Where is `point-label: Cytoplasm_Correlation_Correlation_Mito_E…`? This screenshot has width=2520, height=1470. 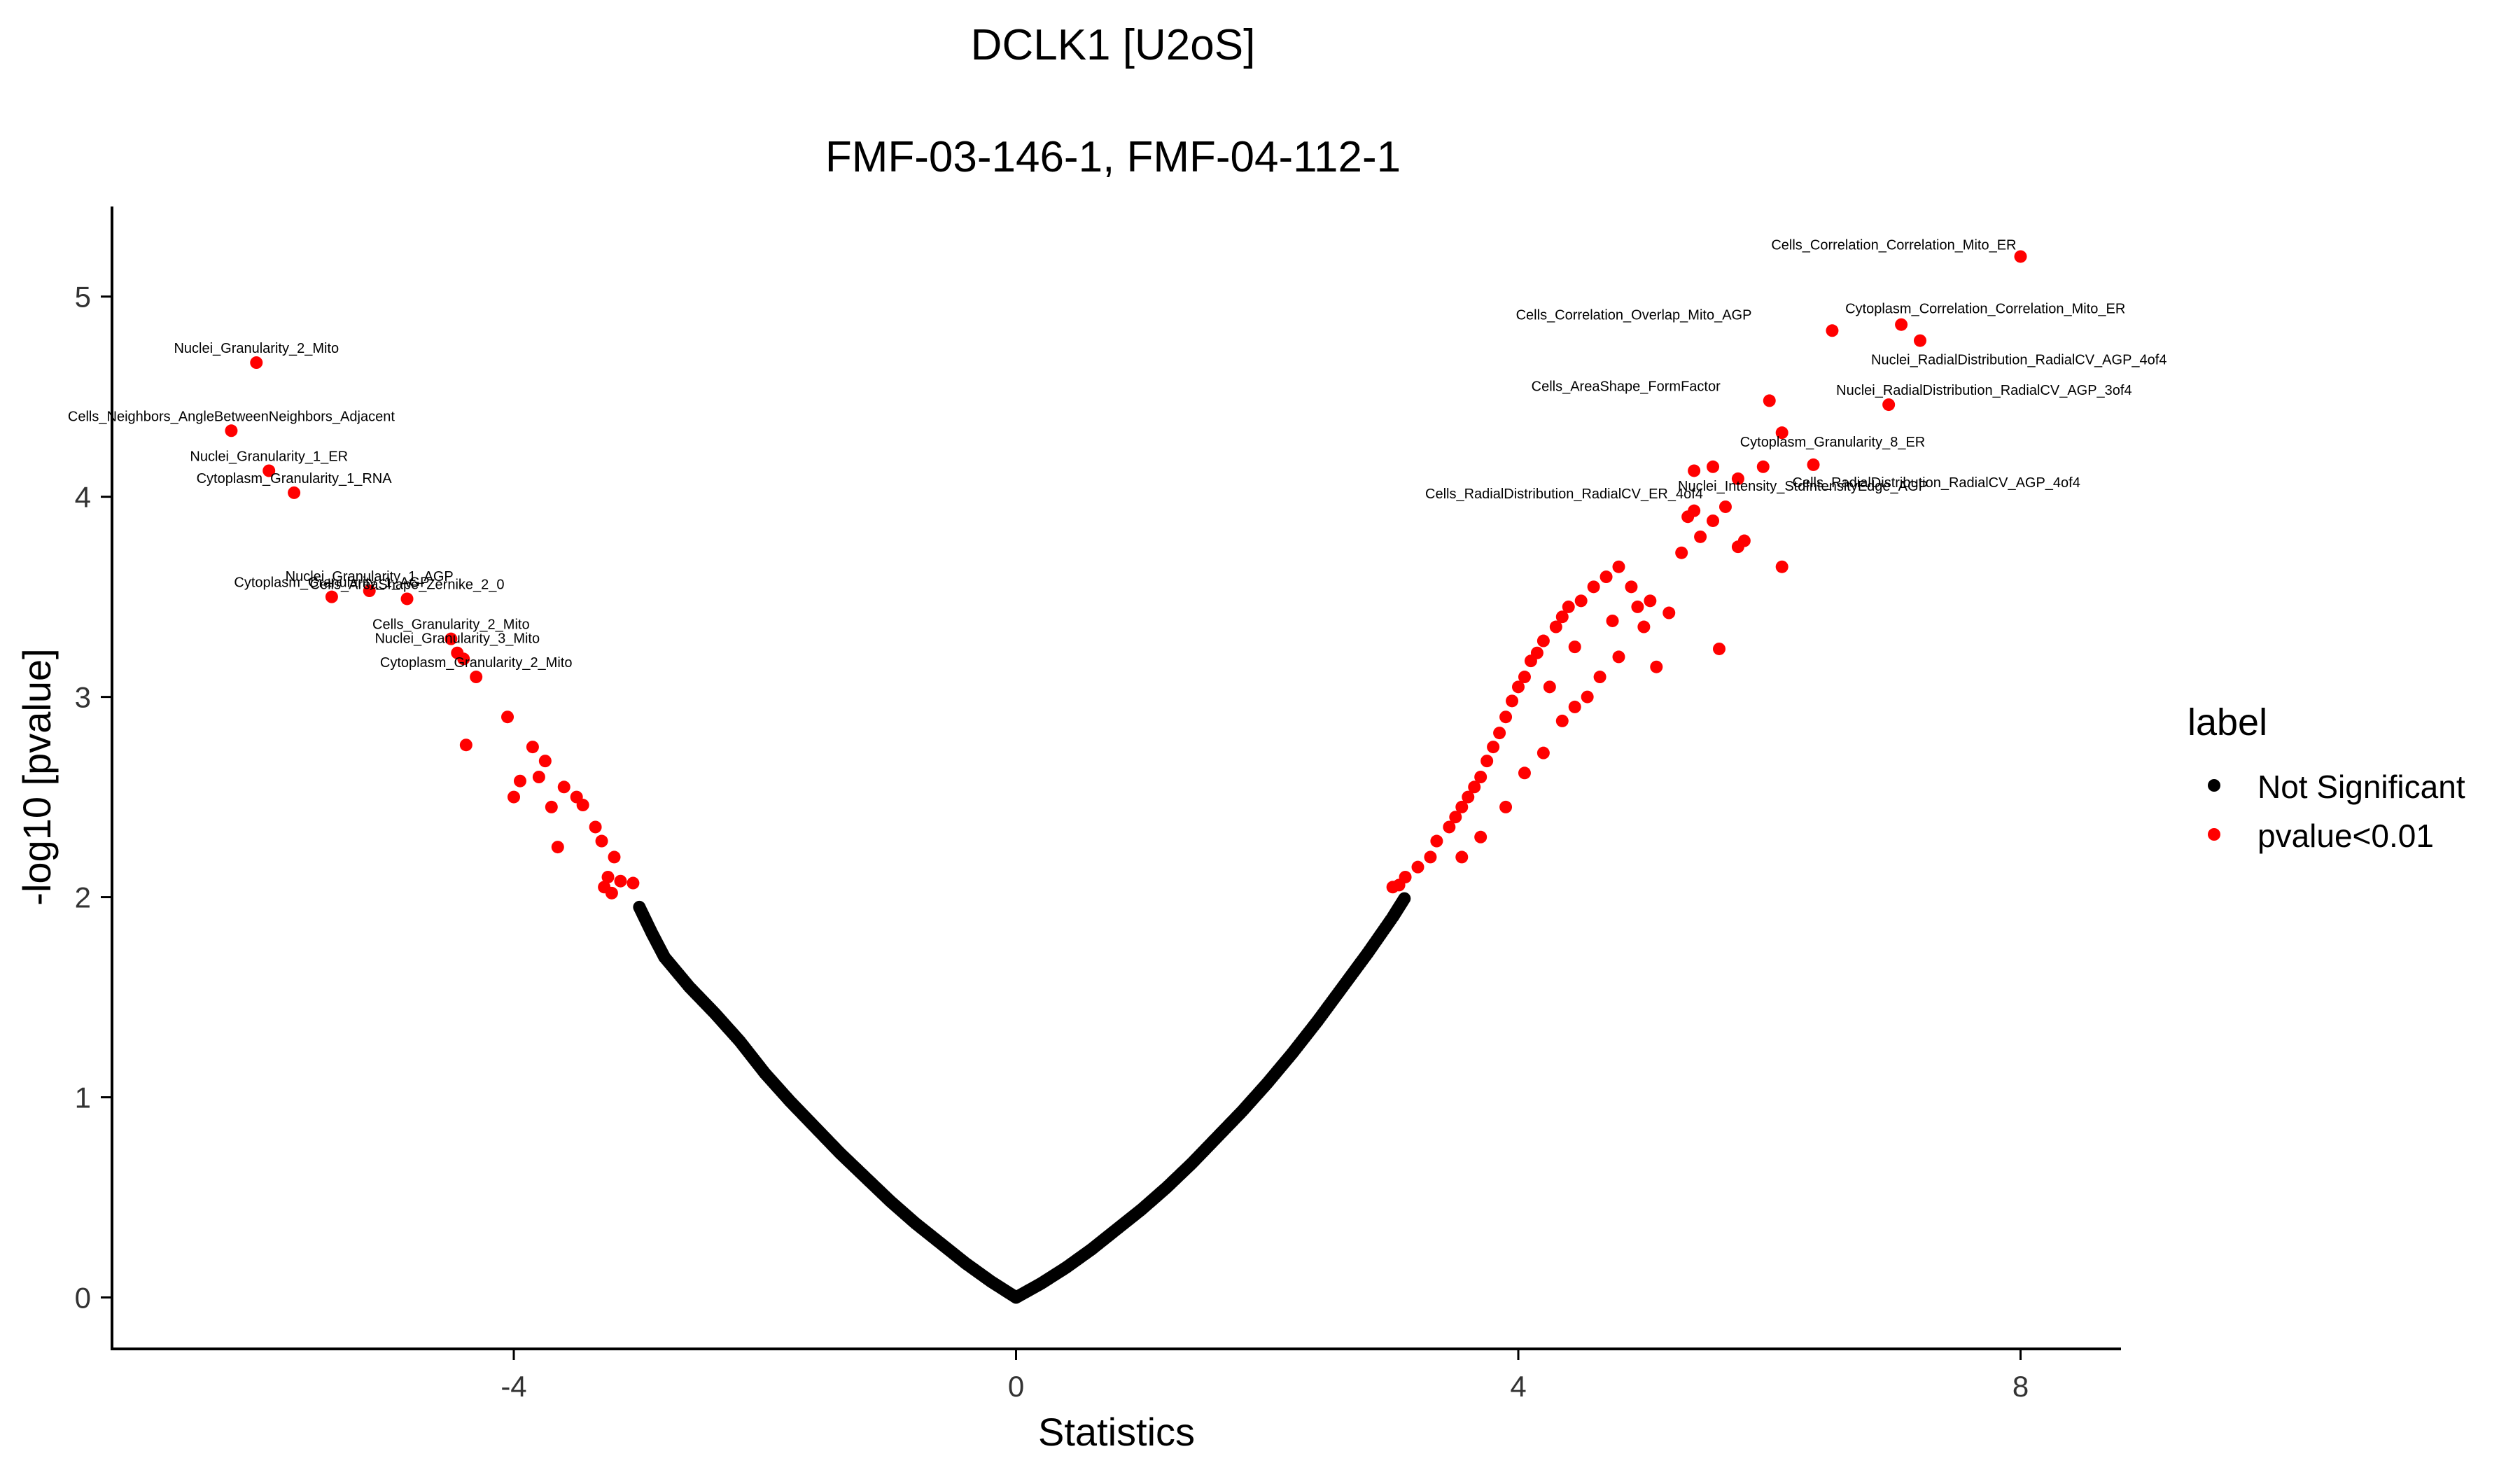 point-label: Cytoplasm_Correlation_Correlation_Mito_E… is located at coordinates (1985, 309).